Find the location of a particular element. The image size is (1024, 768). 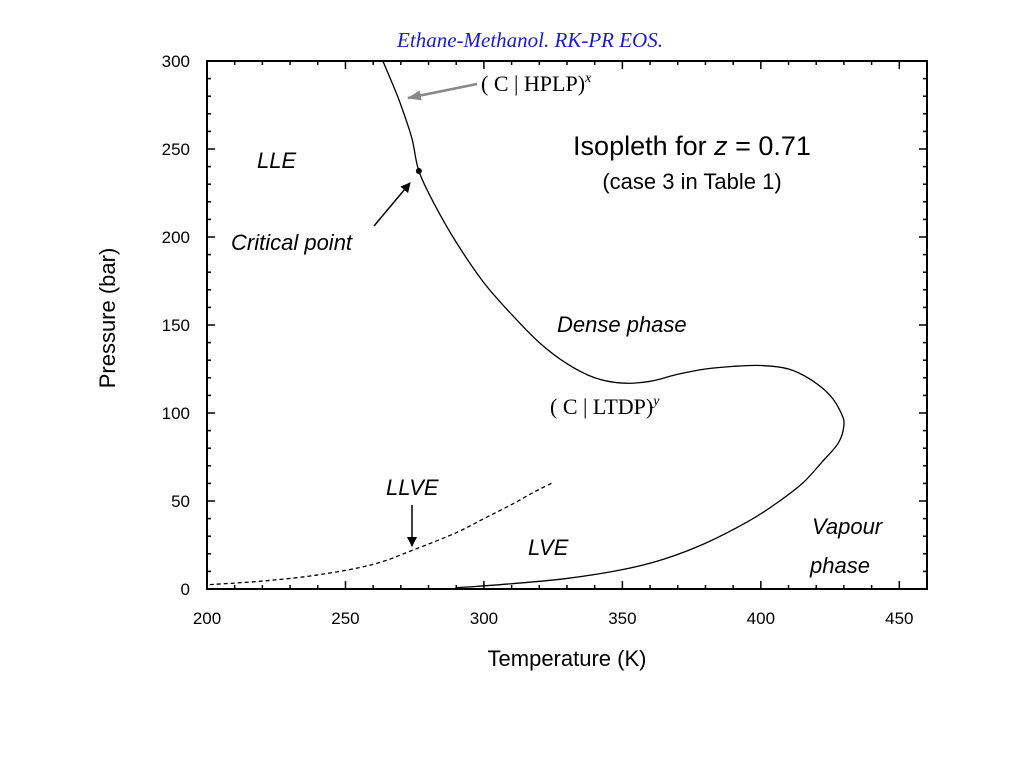

marker-layer is located at coordinates (418, 171).